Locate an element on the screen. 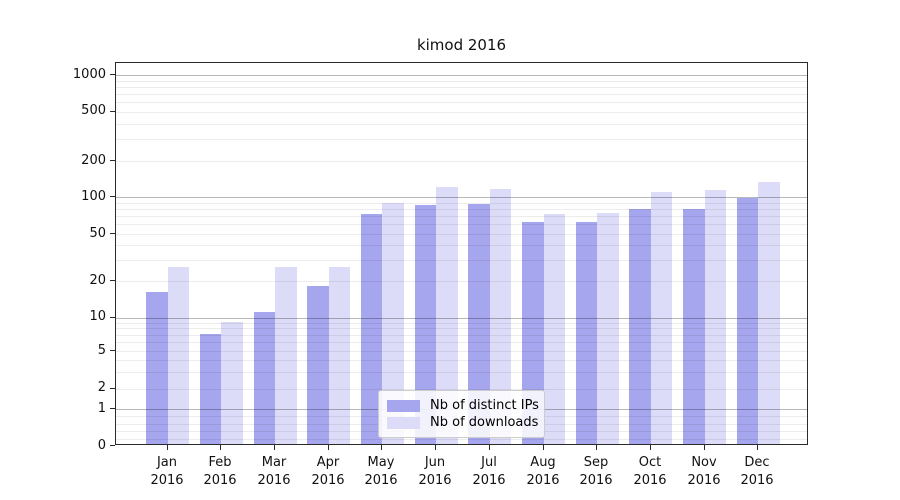 This screenshot has width=900, height=500. bar-ips-oct is located at coordinates (640, 326).